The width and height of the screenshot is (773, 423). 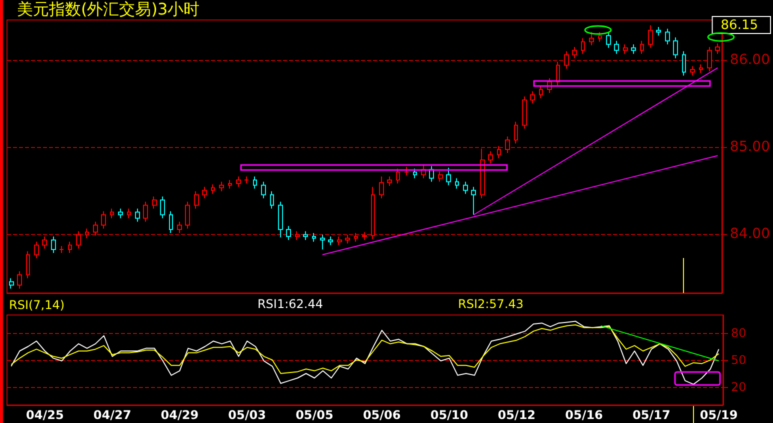 What do you see at coordinates (449, 415) in the screenshot?
I see `x-tick-label: 05/10` at bounding box center [449, 415].